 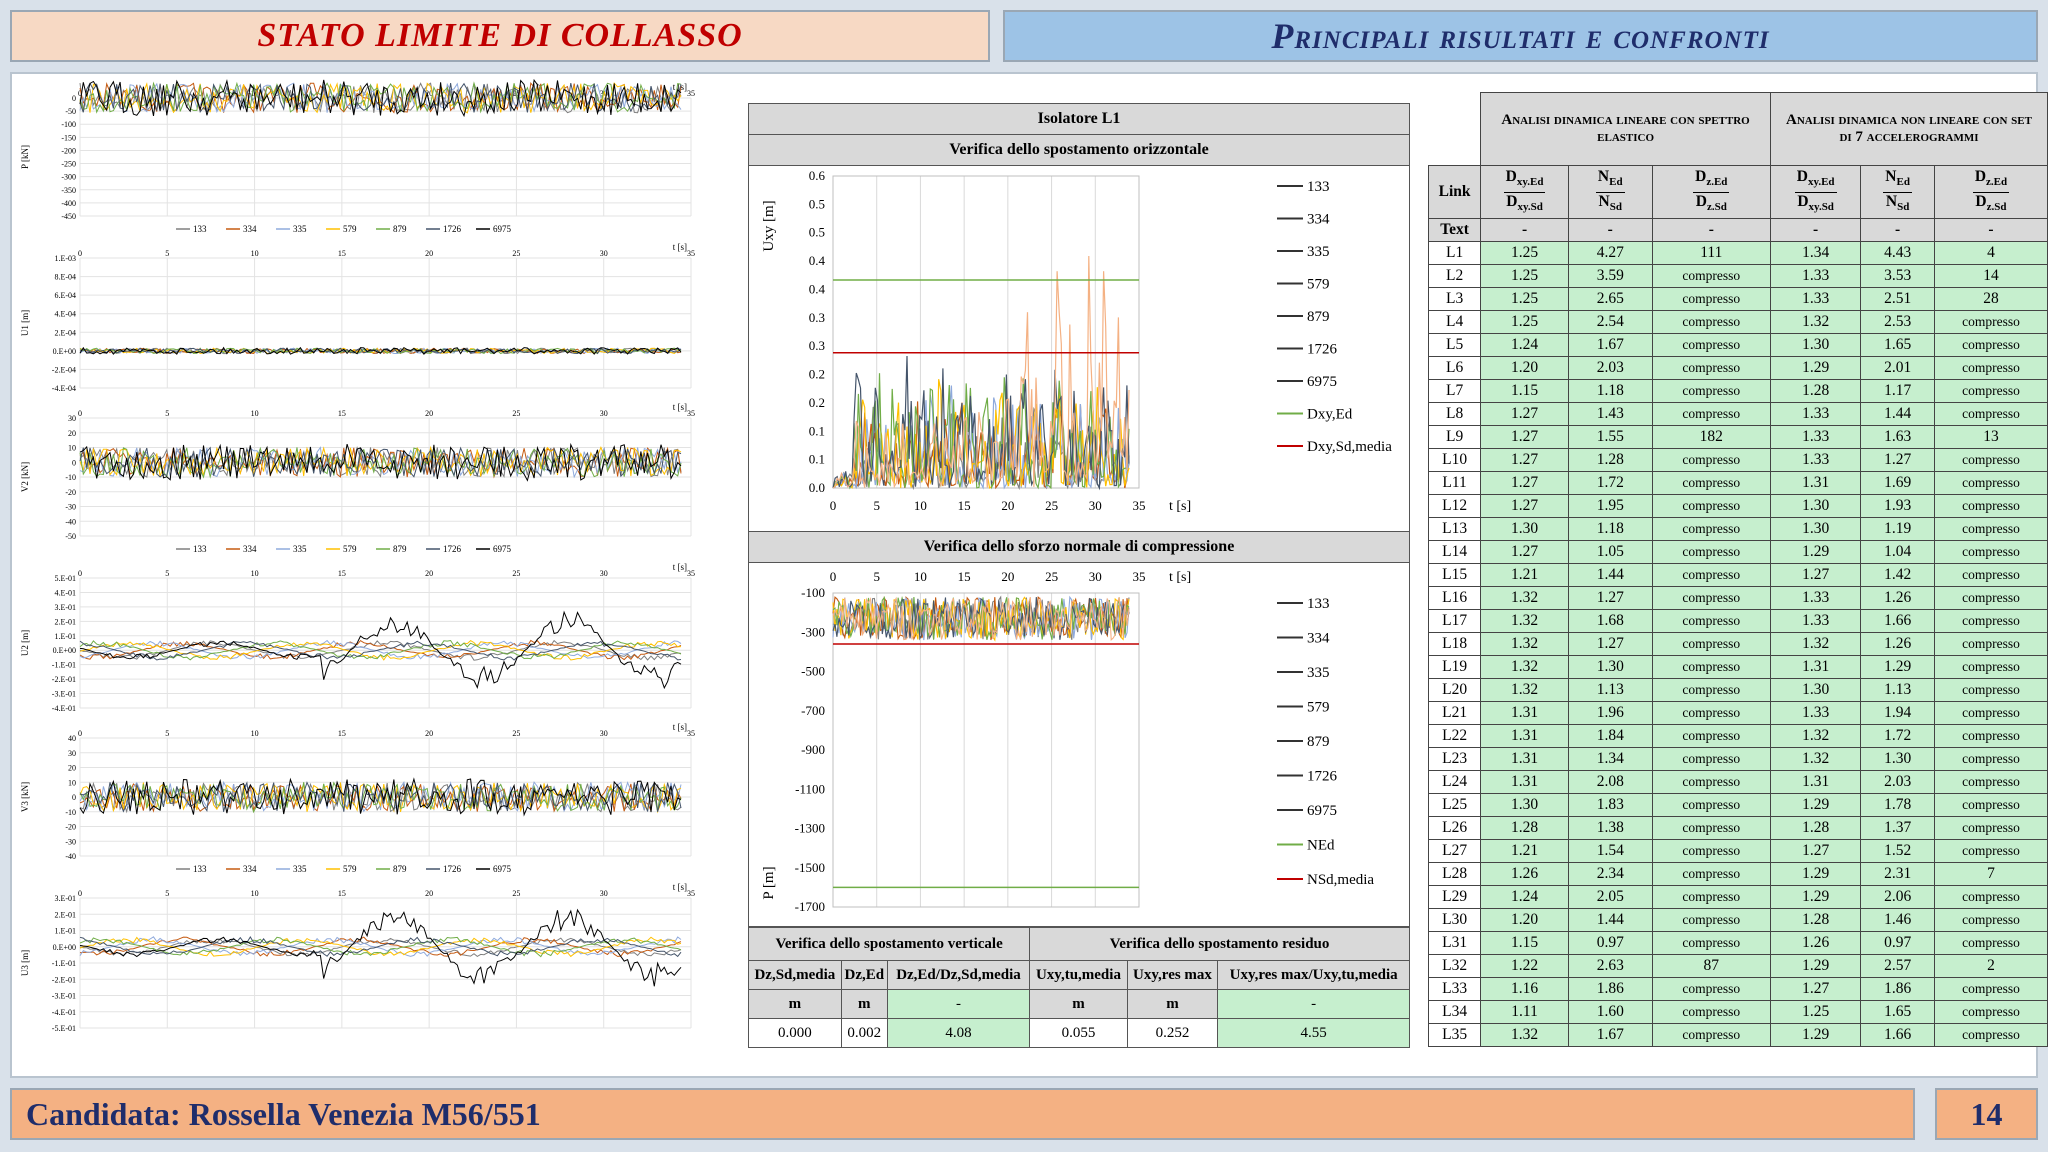 I want to click on legend-label: NEd, so click(x=1321, y=846).